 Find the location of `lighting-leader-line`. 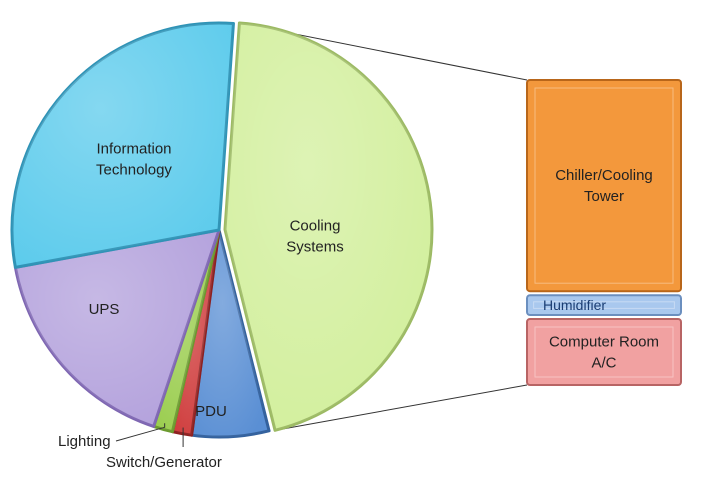

lighting-leader-line is located at coordinates (140, 432).